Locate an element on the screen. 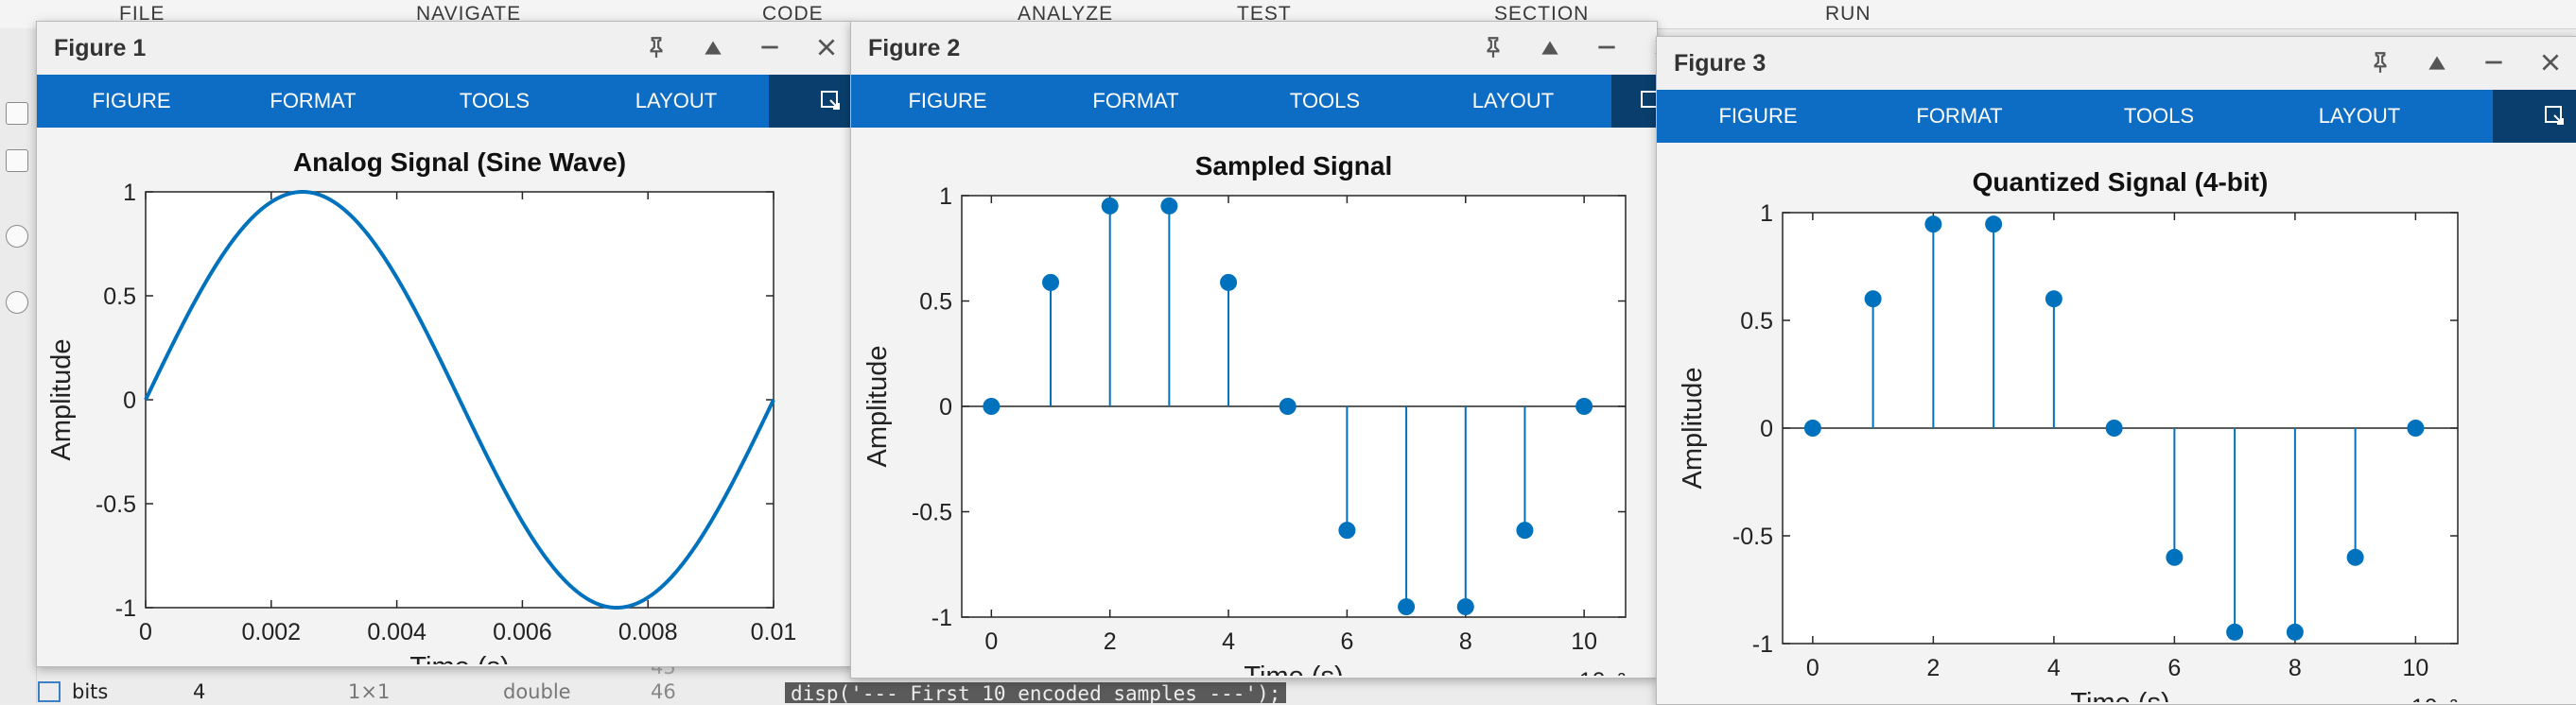 The height and width of the screenshot is (705, 2576). toolstrip-tab-code: CODE is located at coordinates (793, 14).